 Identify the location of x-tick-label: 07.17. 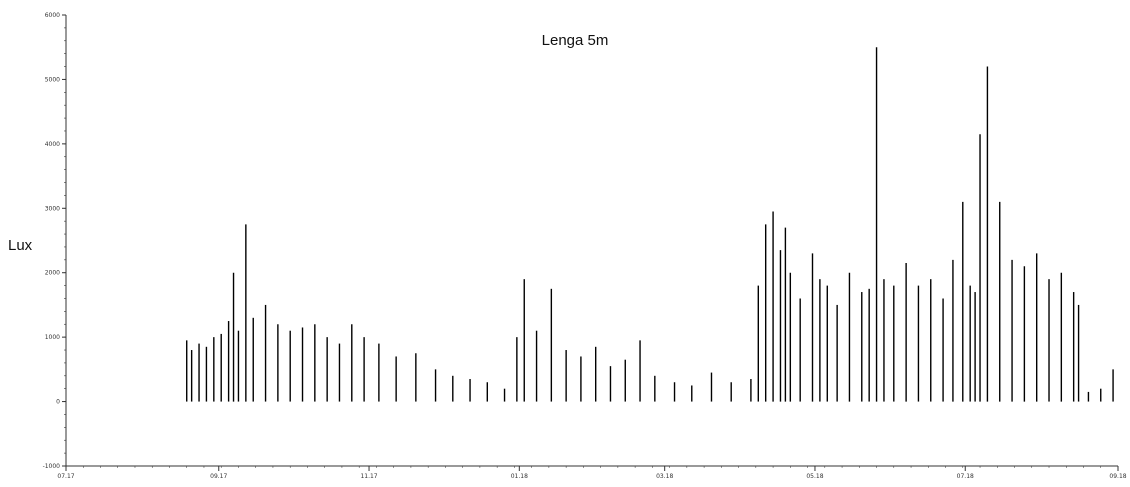
(65, 476).